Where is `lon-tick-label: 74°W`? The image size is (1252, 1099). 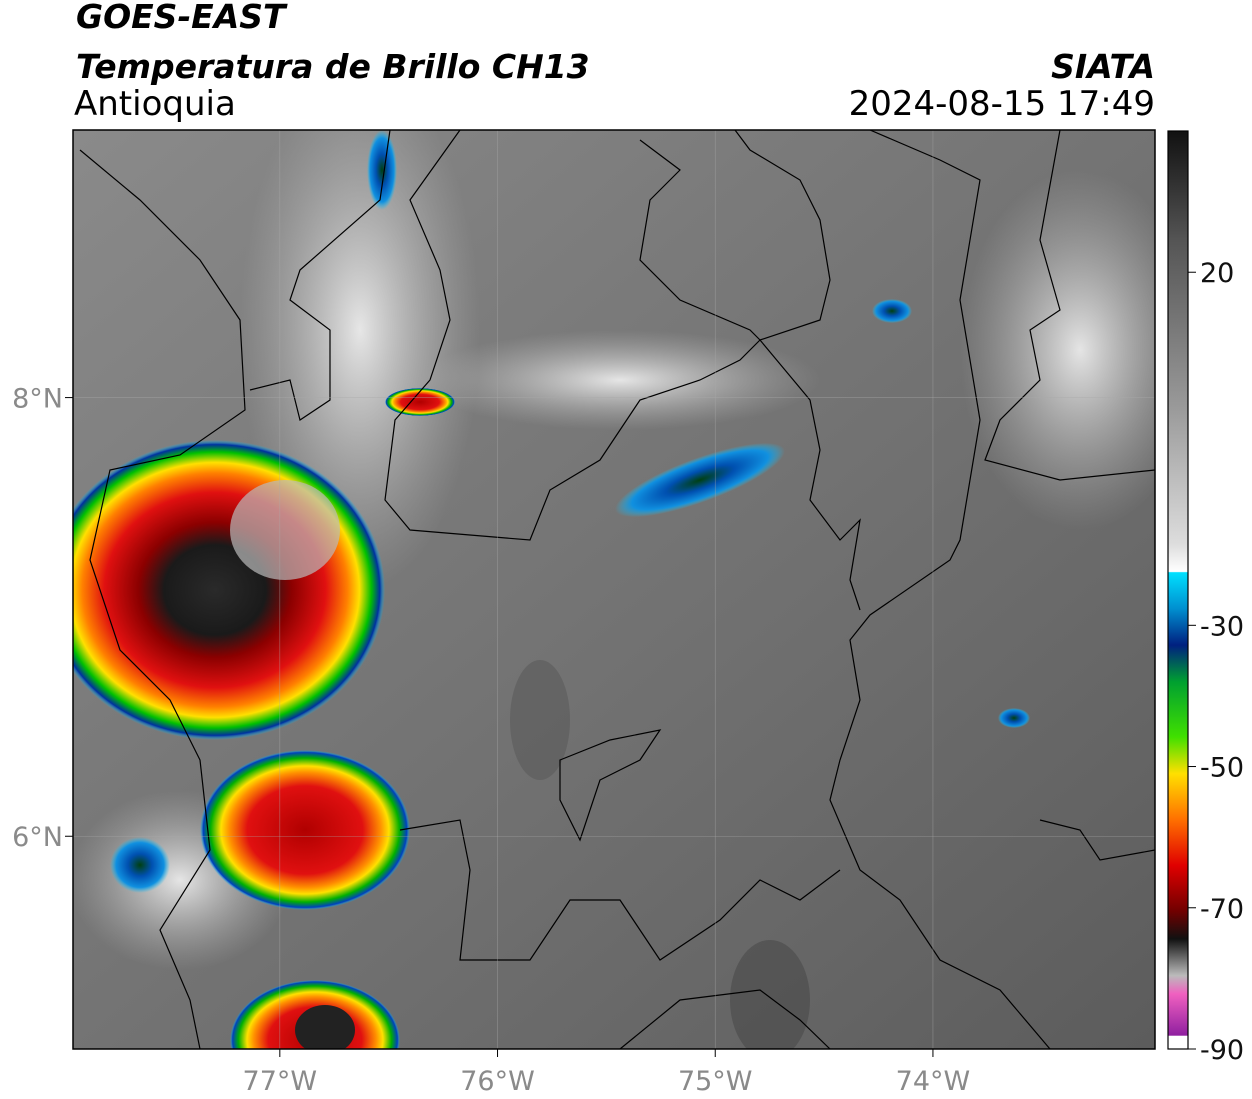 lon-tick-label: 74°W is located at coordinates (933, 1081).